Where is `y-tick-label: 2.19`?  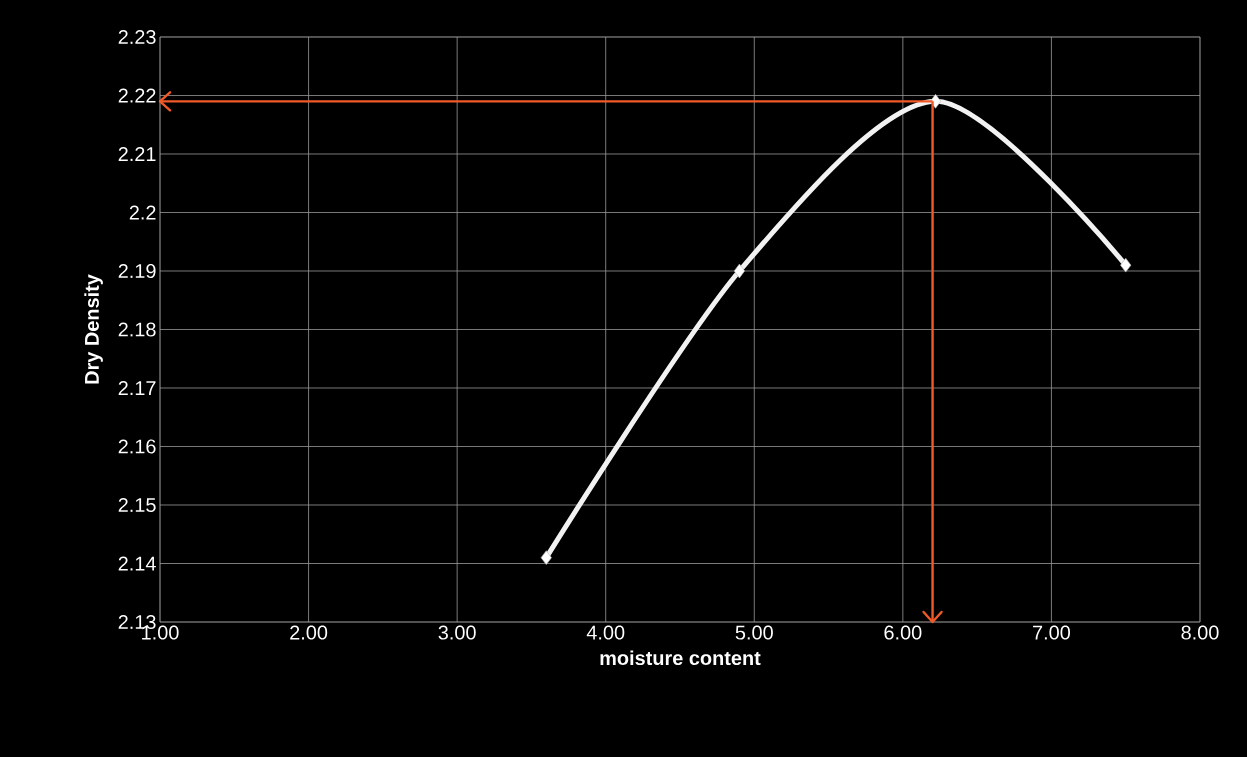
y-tick-label: 2.19 is located at coordinates (137, 271).